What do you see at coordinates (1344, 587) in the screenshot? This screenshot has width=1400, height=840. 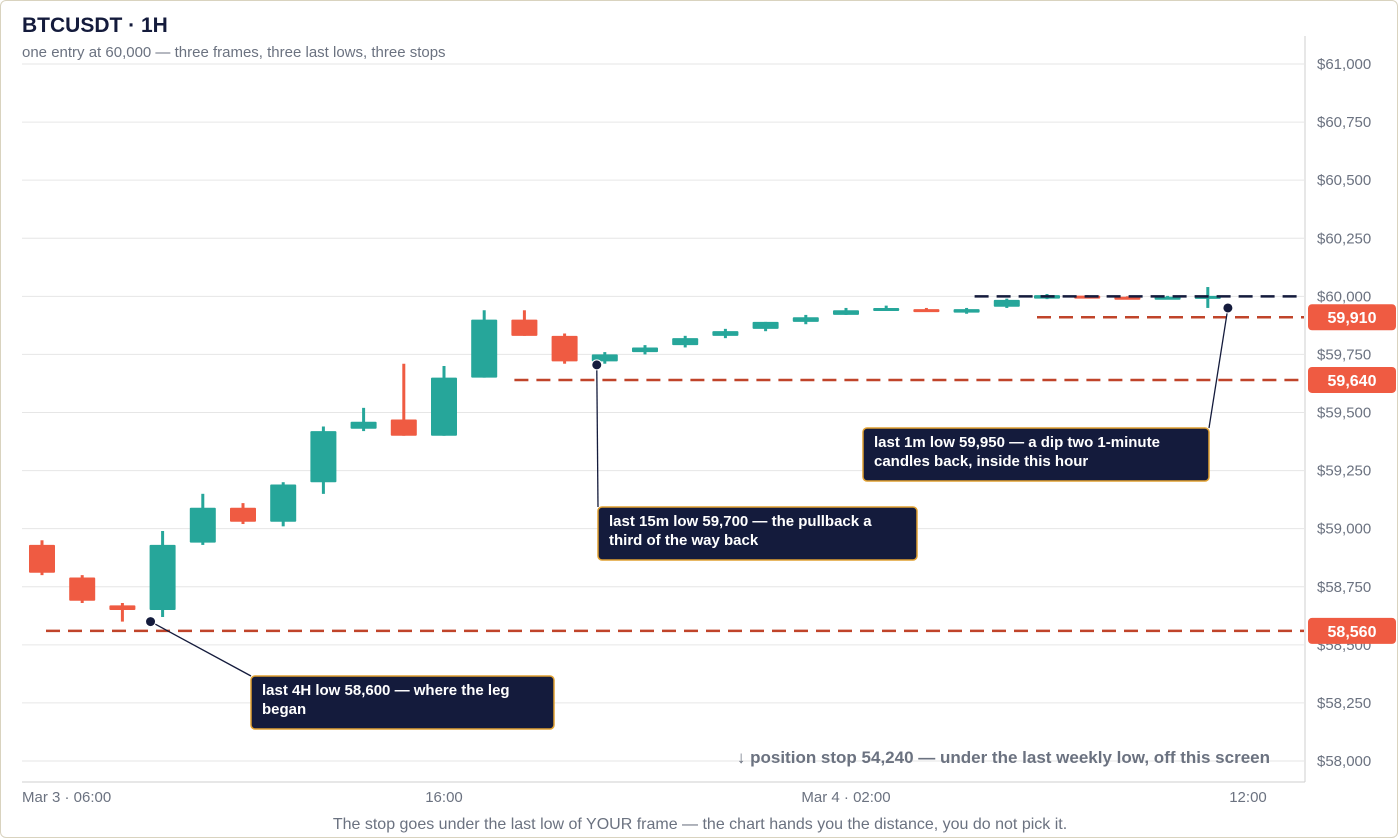 I see `y-tick-label: $58,750` at bounding box center [1344, 587].